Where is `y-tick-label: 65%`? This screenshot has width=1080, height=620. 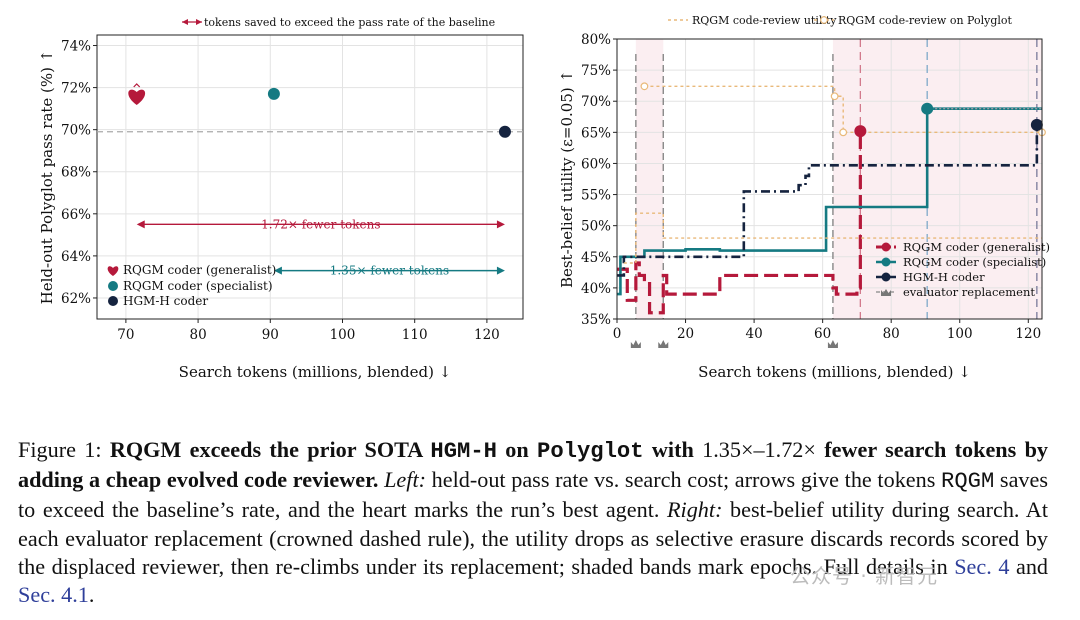 y-tick-label: 65% is located at coordinates (596, 133).